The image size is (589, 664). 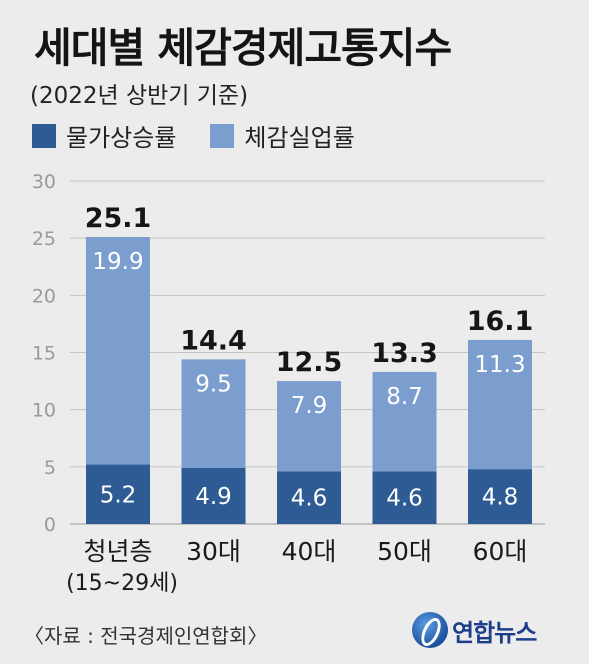 What do you see at coordinates (243, 48) in the screenshot?
I see `chart-title: 세대별 체감경제고통지수` at bounding box center [243, 48].